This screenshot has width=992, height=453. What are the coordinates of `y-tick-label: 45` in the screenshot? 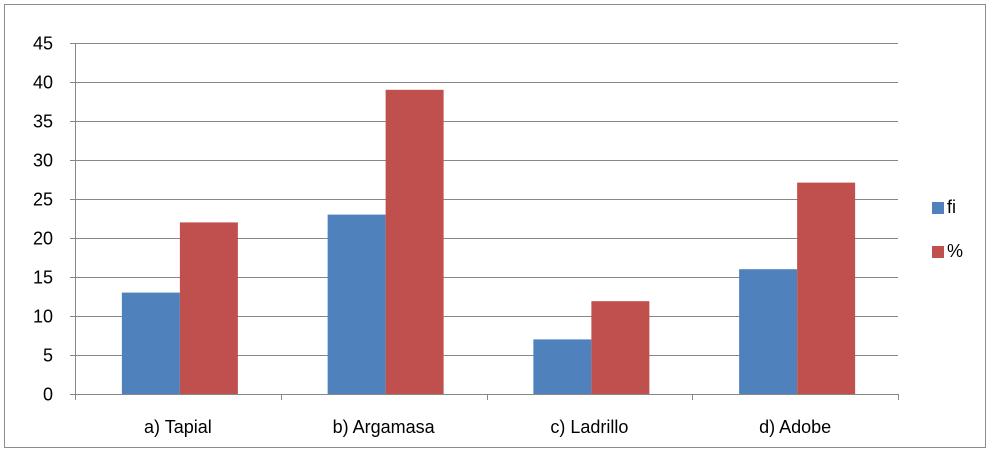 It's located at (43, 44).